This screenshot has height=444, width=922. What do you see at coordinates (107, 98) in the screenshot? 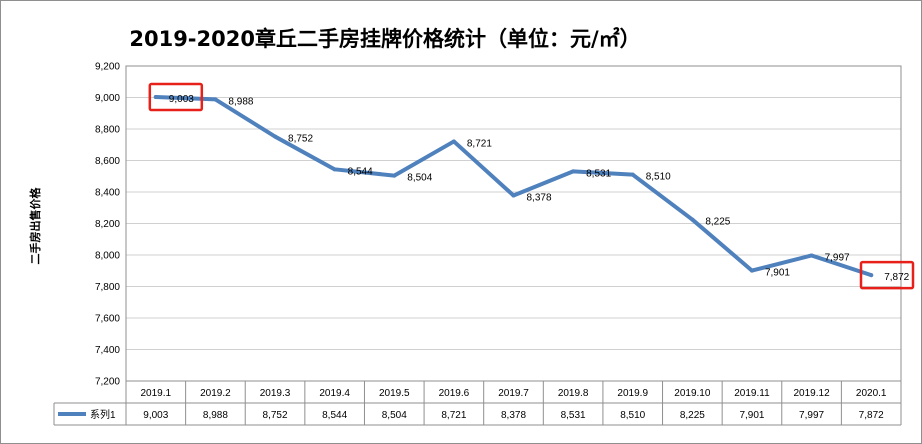
I see `y-tick-label: 9,000` at bounding box center [107, 98].